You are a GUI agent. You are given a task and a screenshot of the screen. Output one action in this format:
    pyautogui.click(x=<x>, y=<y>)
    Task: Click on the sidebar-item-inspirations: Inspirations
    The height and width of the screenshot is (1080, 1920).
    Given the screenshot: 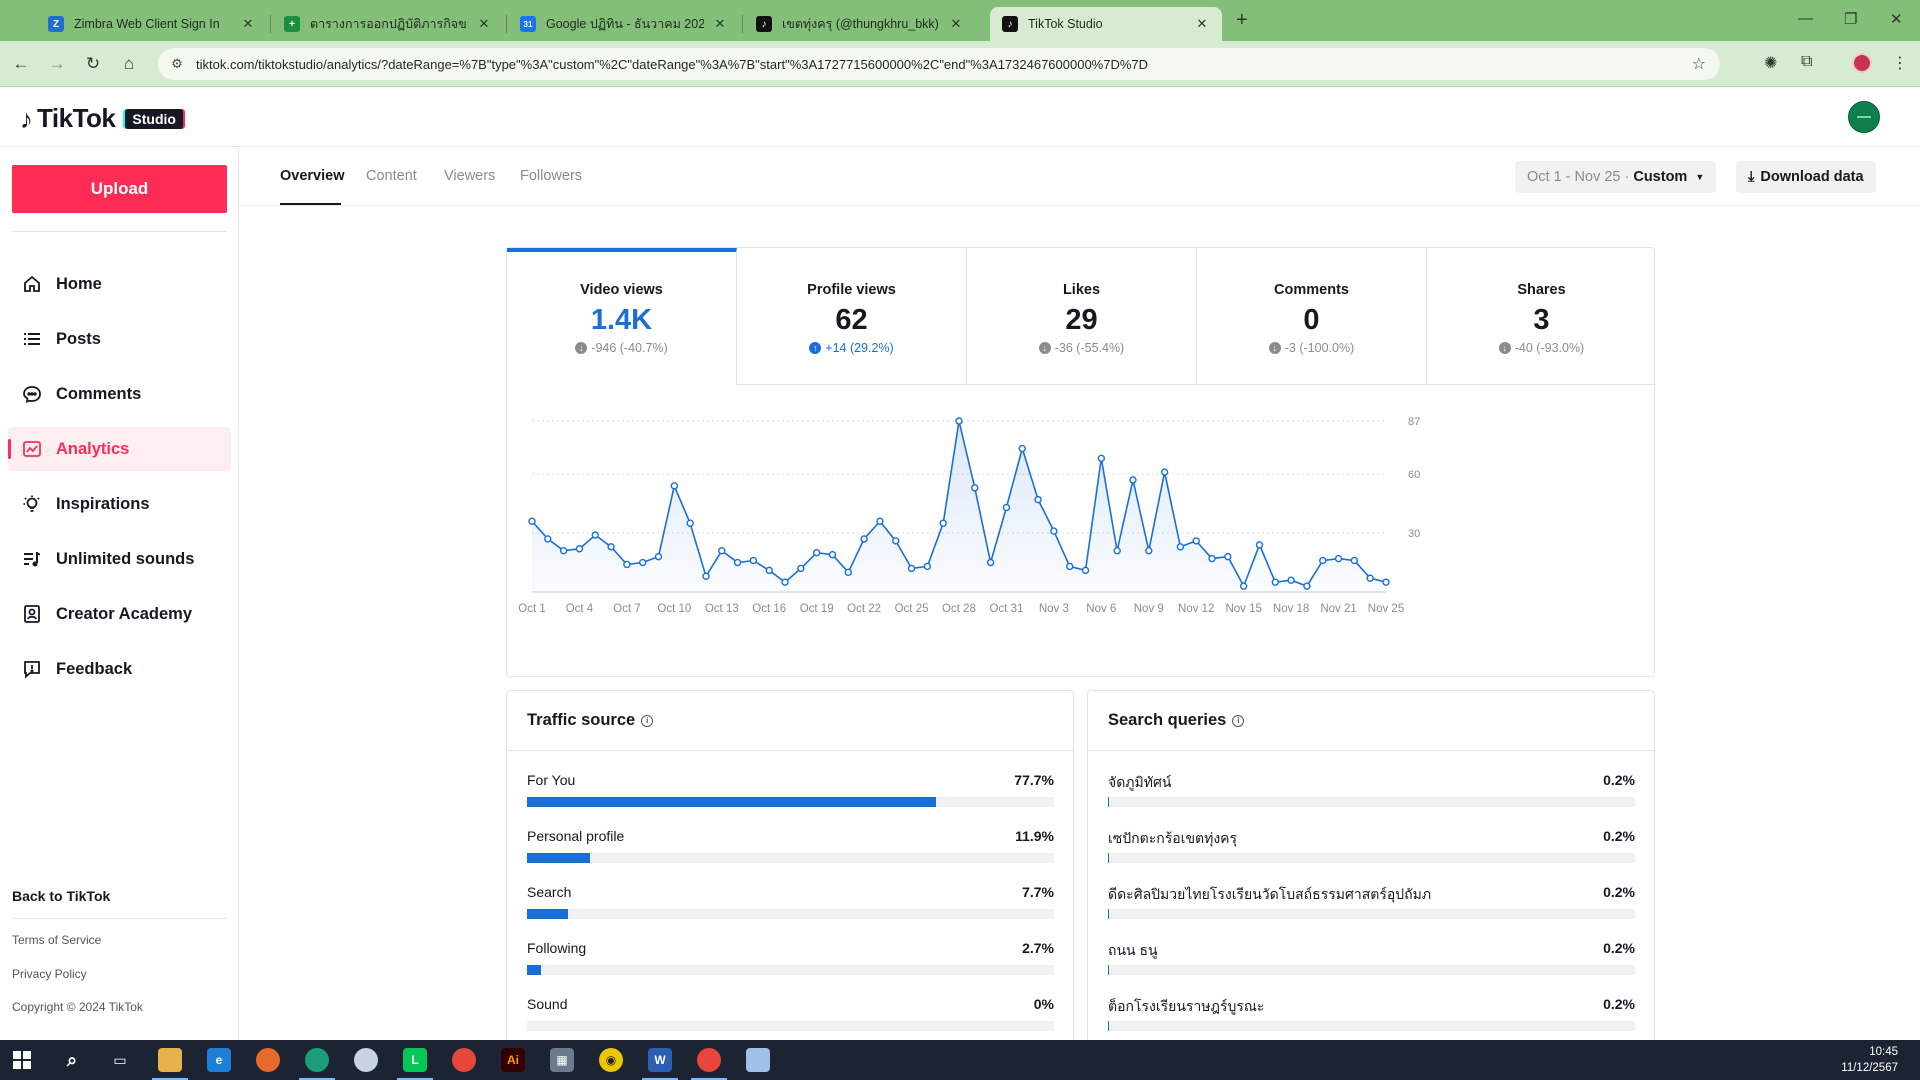 What is the action you would take?
    pyautogui.click(x=119, y=504)
    